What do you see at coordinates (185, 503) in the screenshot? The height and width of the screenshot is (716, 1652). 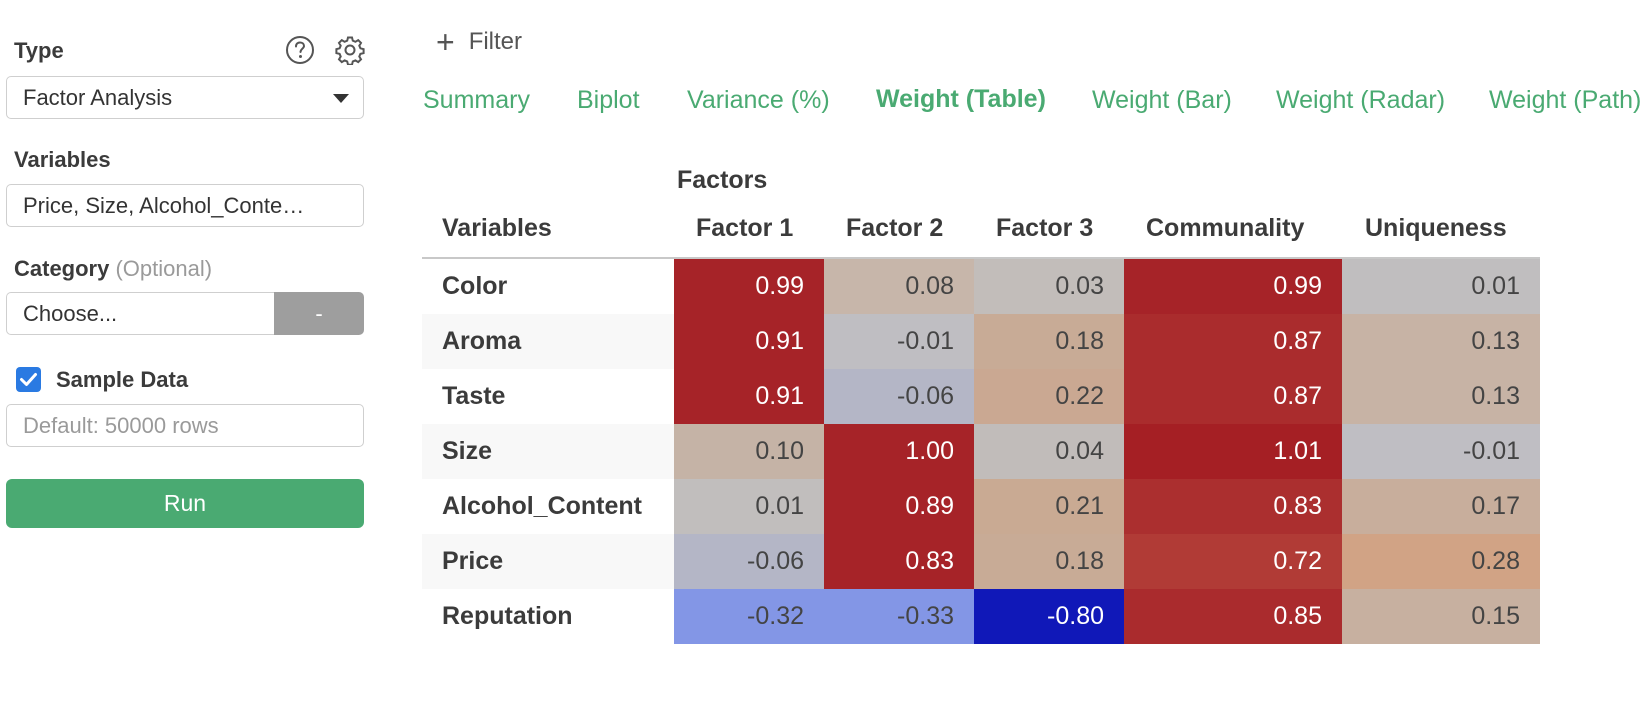 I see `run-button: Run` at bounding box center [185, 503].